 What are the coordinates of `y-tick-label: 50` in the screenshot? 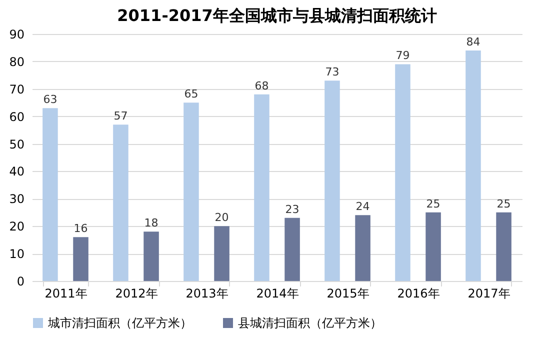 It's located at (16, 144).